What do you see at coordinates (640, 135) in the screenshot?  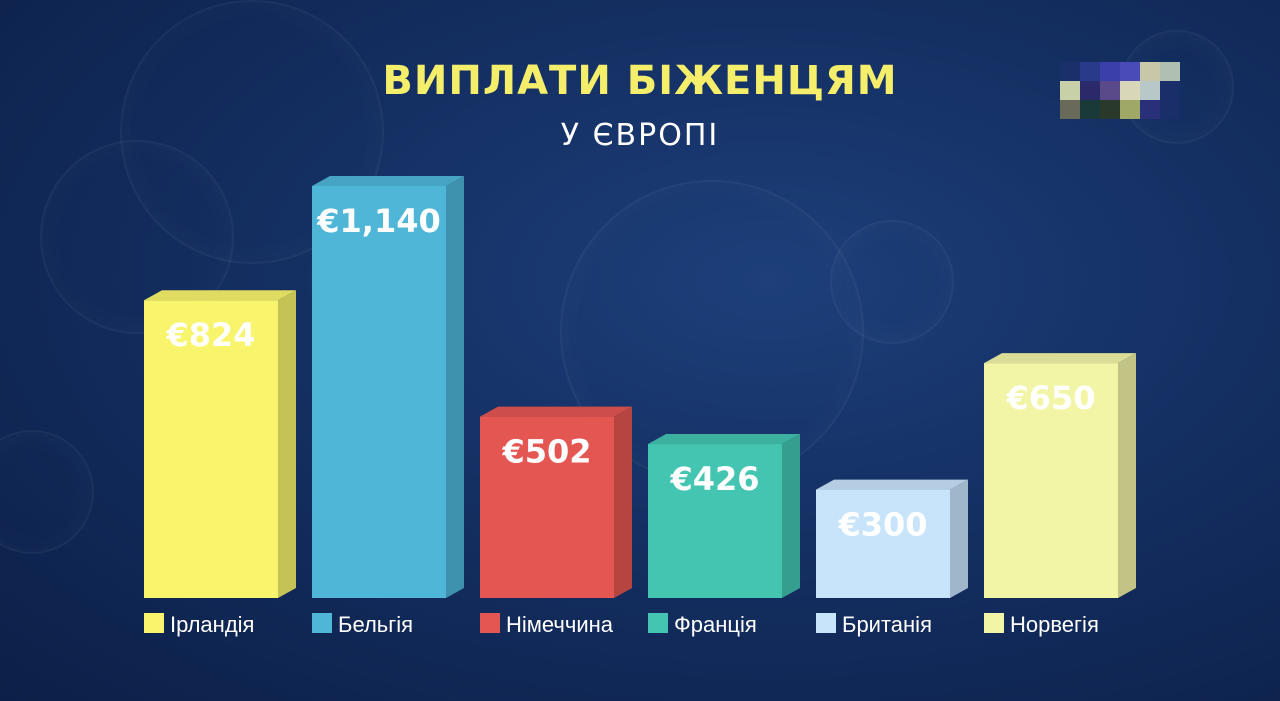 I see `chart-subtitle: У ЄВРОПІ` at bounding box center [640, 135].